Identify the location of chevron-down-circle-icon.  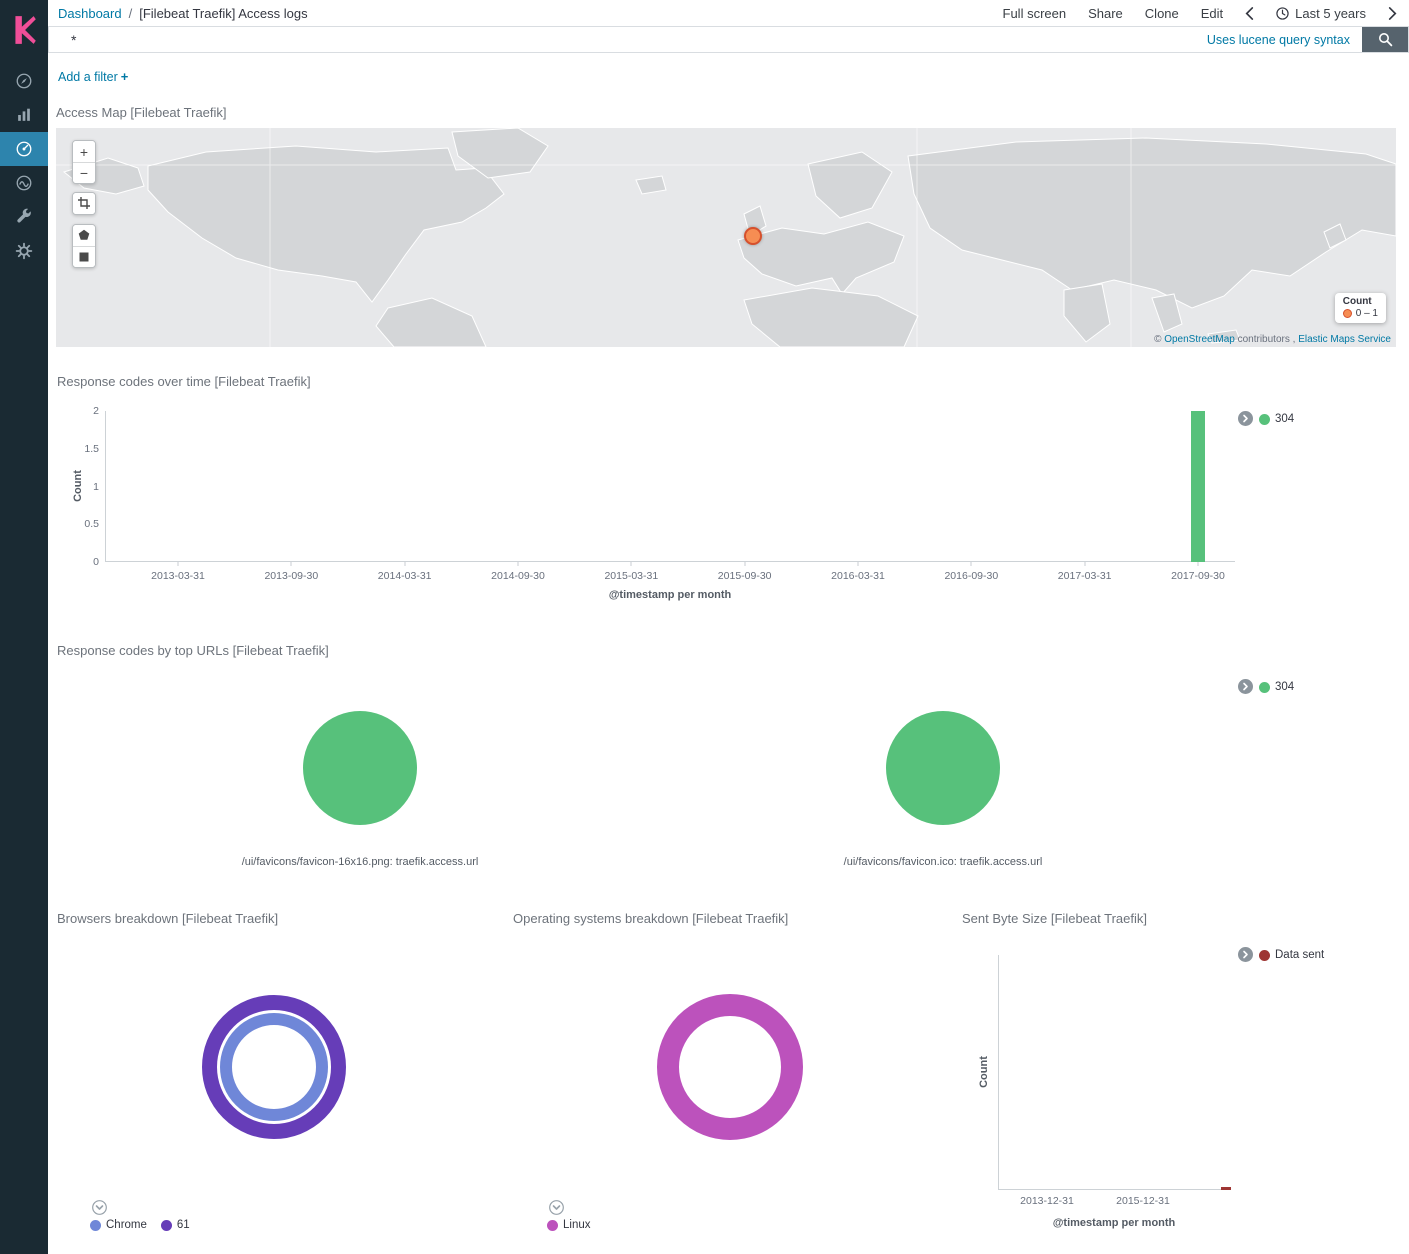
(99, 1207).